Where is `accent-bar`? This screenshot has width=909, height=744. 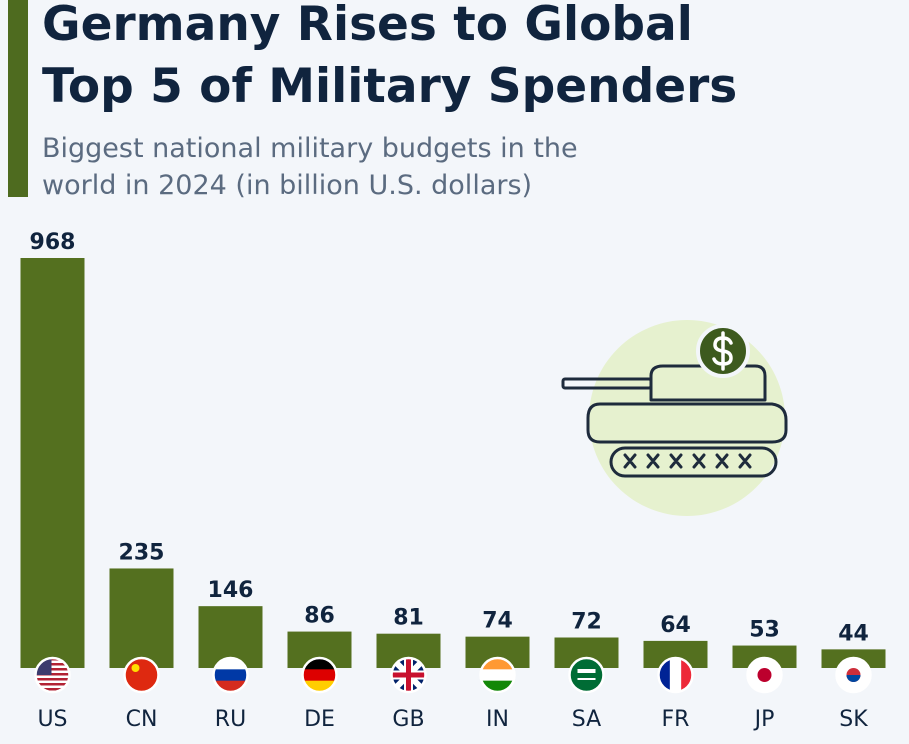 accent-bar is located at coordinates (18, 98).